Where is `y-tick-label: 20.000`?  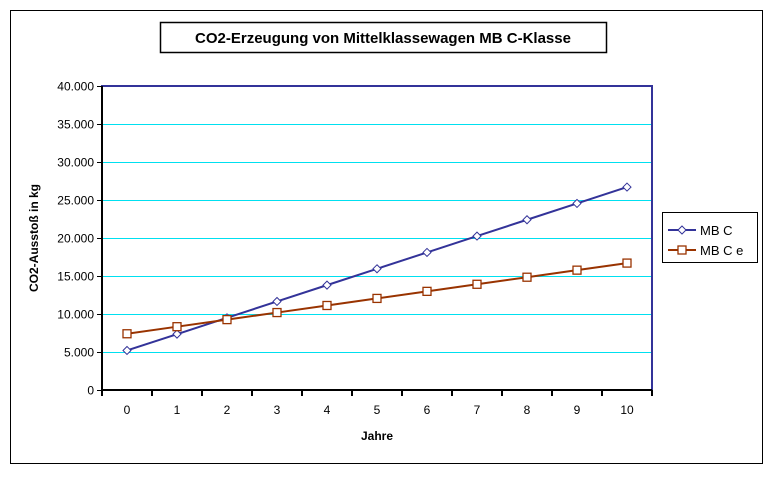
y-tick-label: 20.000 is located at coordinates (75, 239).